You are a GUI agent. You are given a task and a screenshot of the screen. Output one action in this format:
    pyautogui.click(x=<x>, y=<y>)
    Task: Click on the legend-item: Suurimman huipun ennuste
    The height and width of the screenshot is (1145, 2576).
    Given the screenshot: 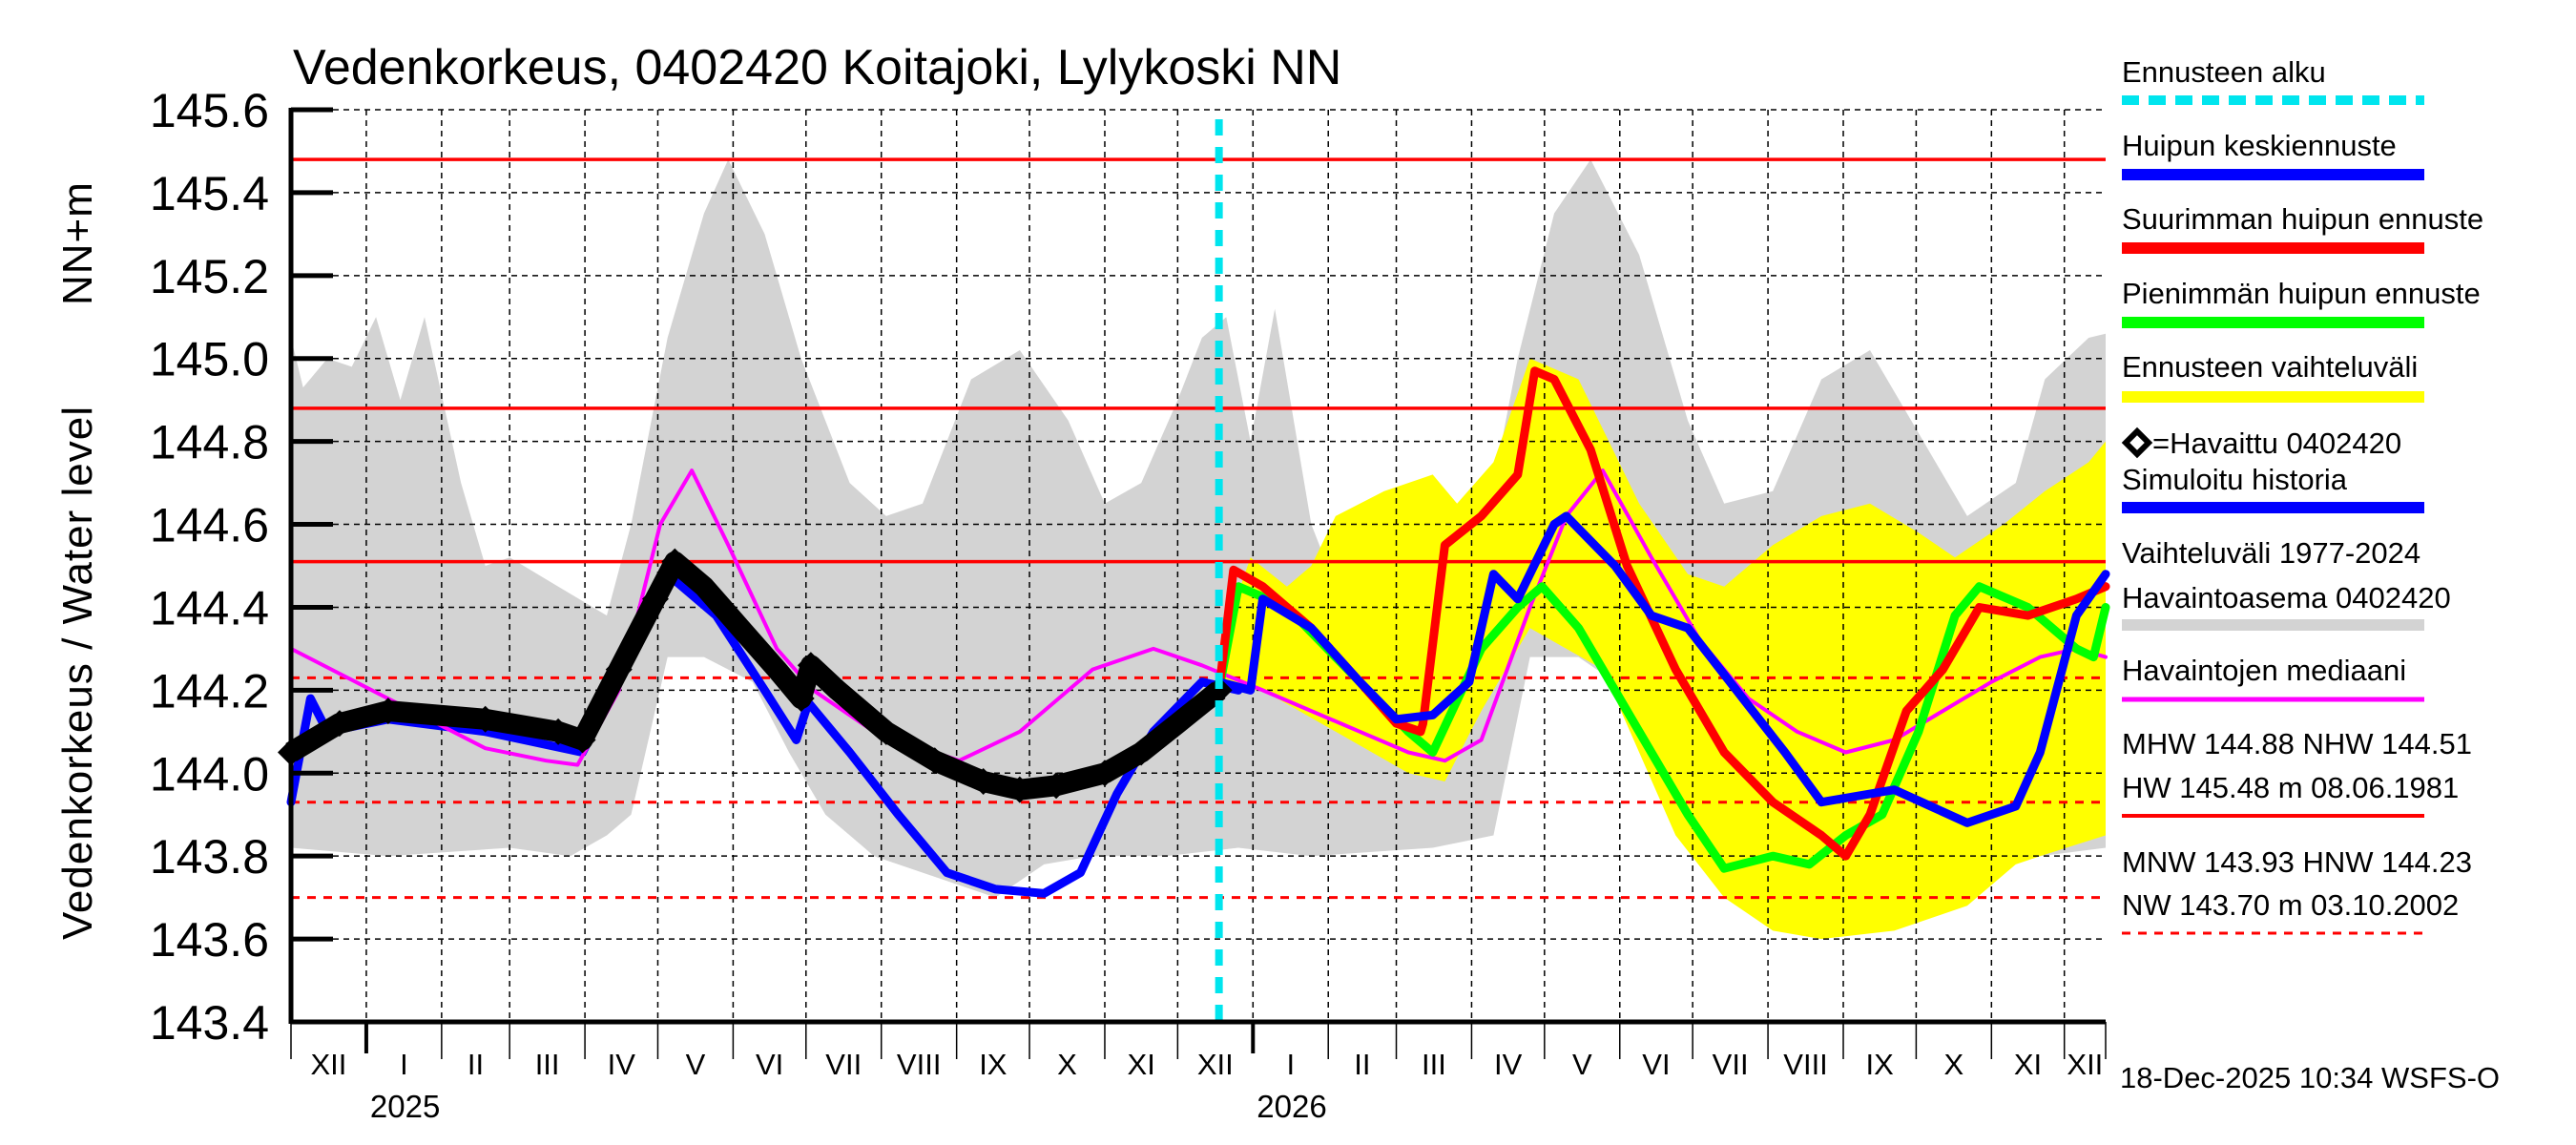 What is the action you would take?
    pyautogui.click(x=2302, y=228)
    